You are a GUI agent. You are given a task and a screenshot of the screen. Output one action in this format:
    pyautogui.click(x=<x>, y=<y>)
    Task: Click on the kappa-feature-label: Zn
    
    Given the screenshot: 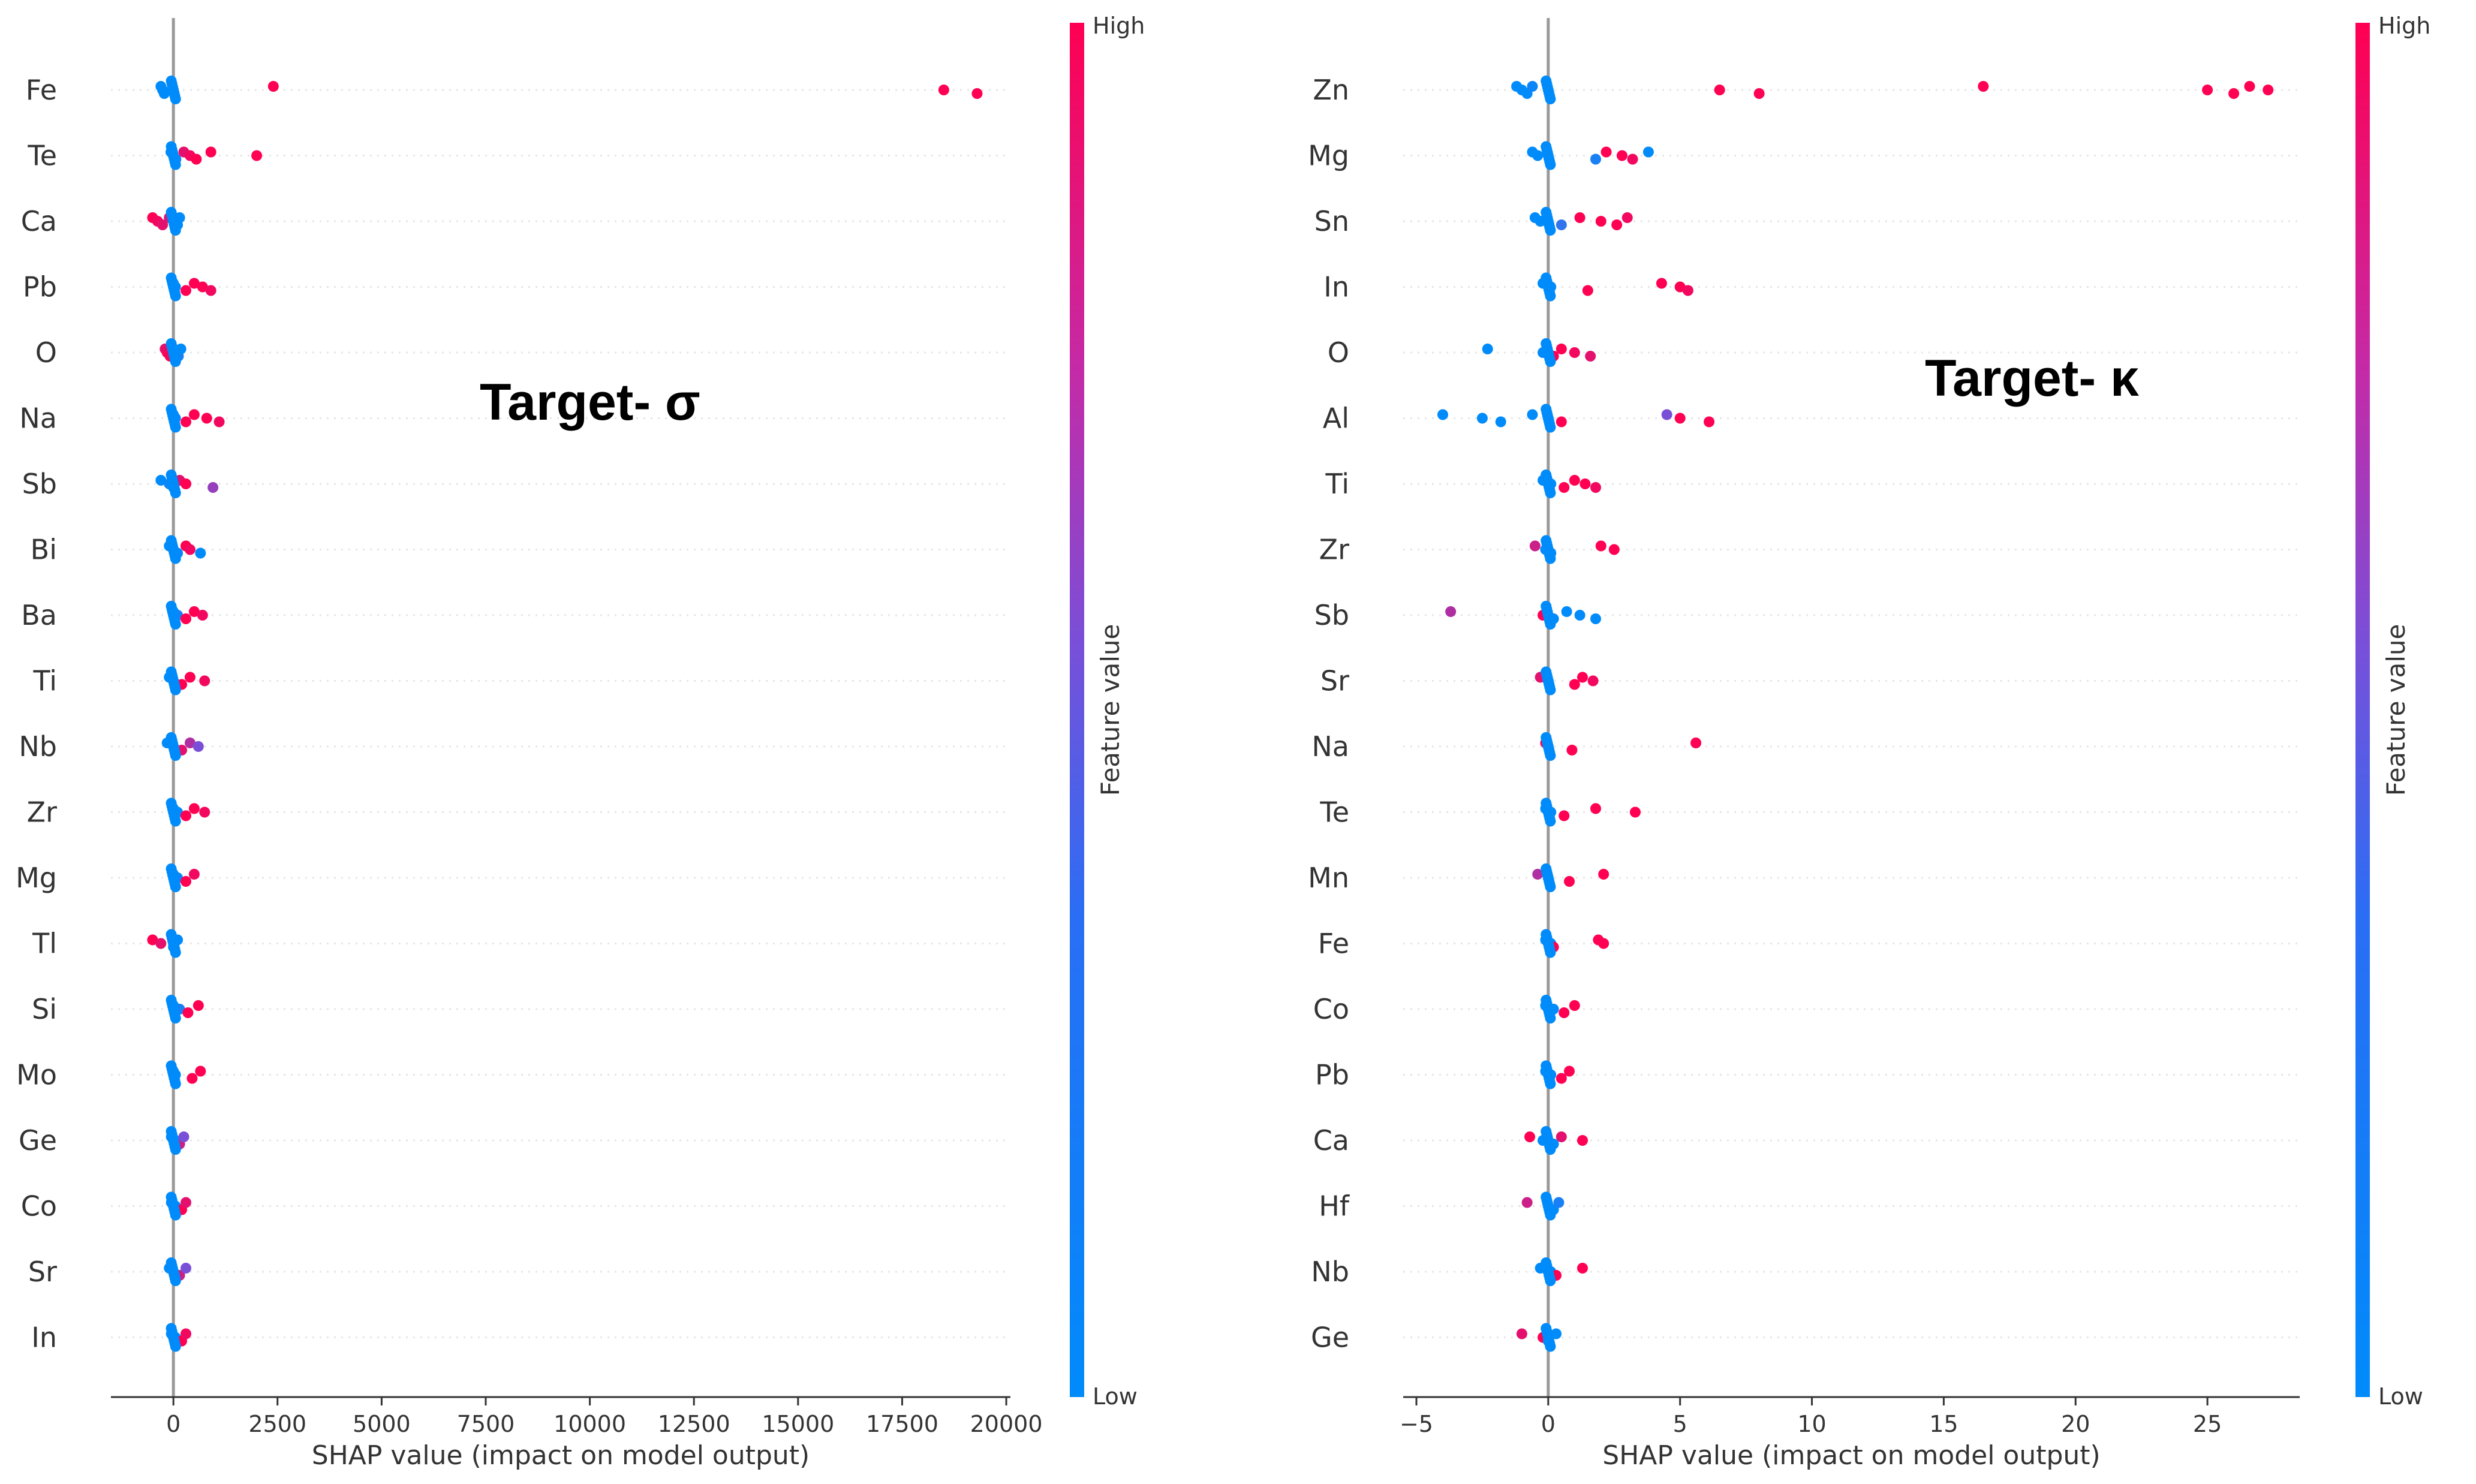 What is the action you would take?
    pyautogui.click(x=1331, y=90)
    